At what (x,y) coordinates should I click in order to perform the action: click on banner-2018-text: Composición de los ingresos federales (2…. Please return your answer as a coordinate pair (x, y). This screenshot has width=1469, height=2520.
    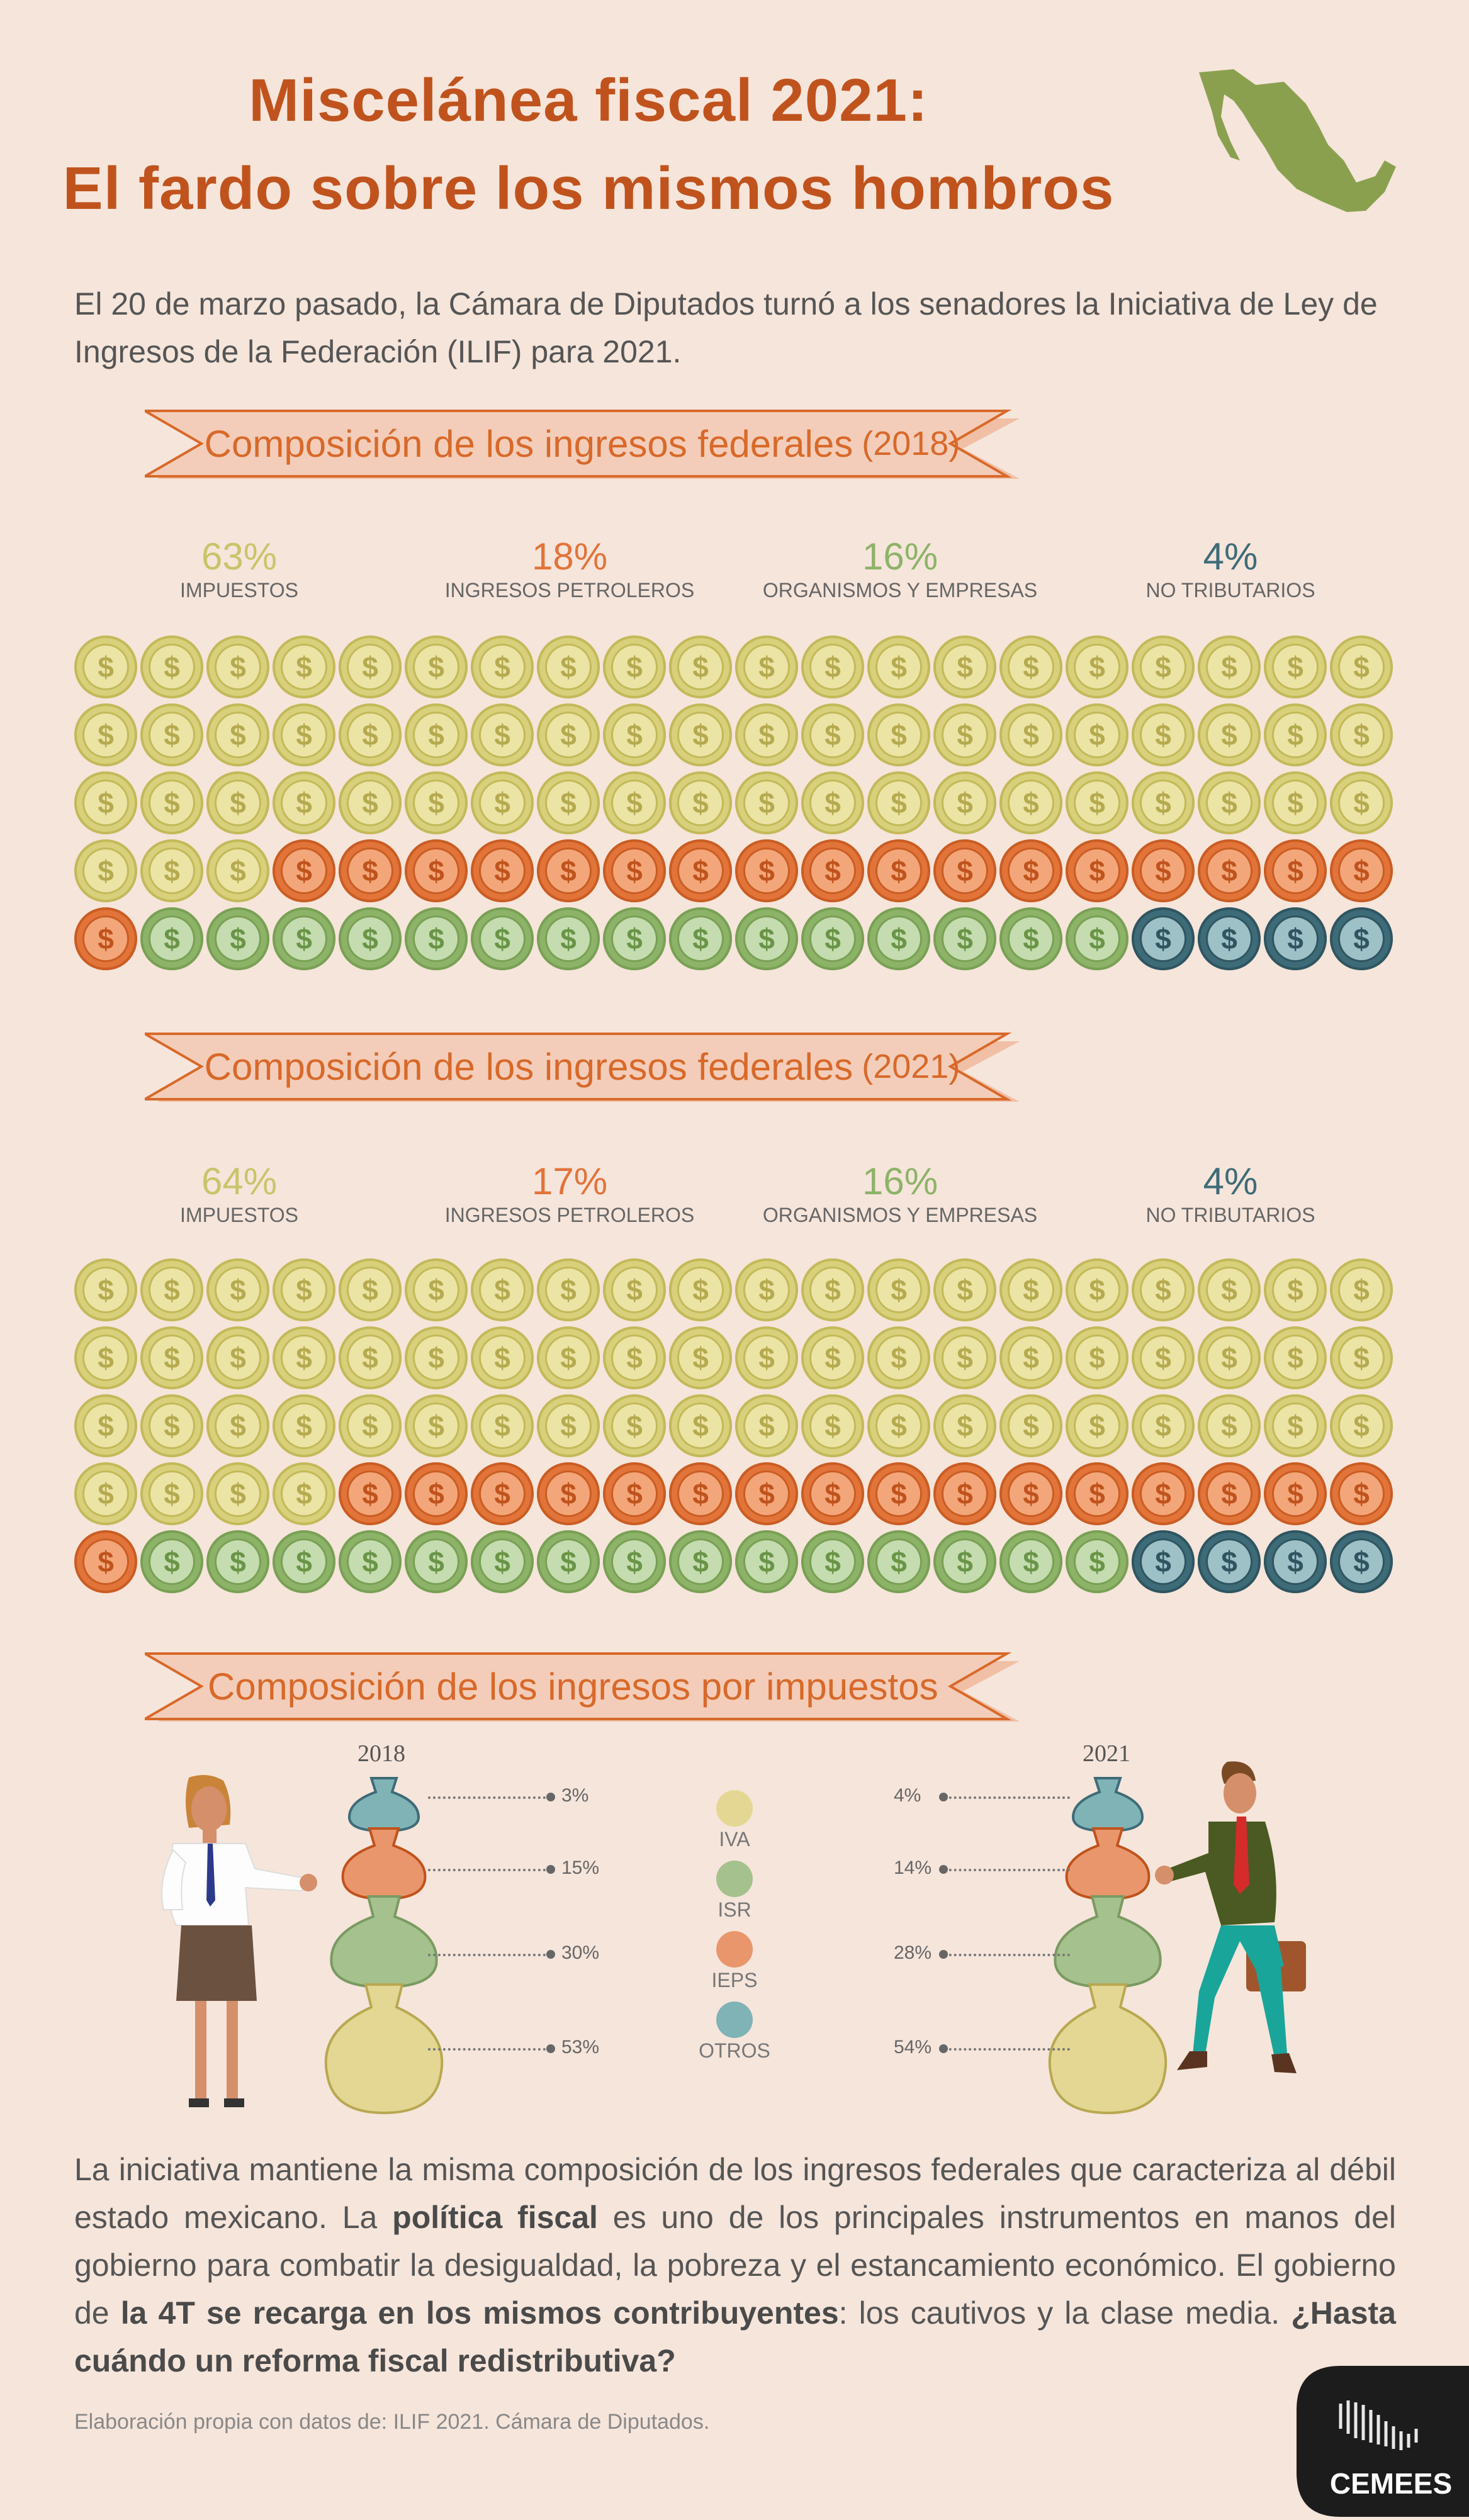
    Looking at the image, I should click on (582, 443).